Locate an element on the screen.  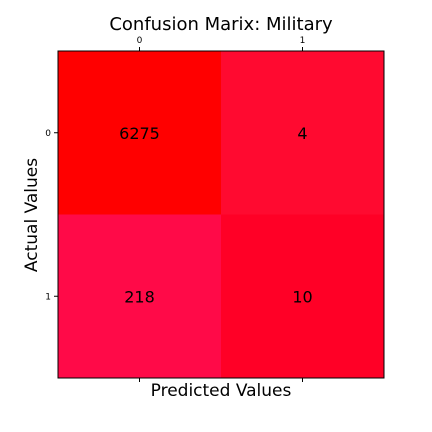
x-tick-label: 0 is located at coordinates (140, 41).